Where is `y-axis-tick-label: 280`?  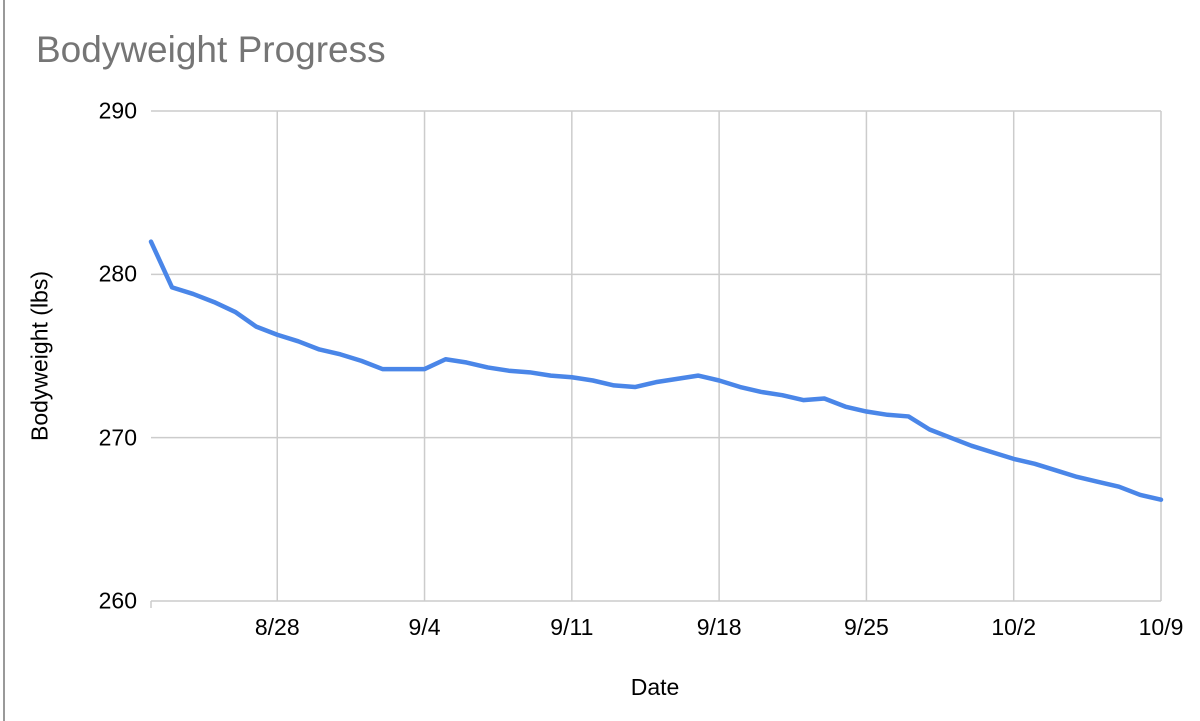 y-axis-tick-label: 280 is located at coordinates (117, 273).